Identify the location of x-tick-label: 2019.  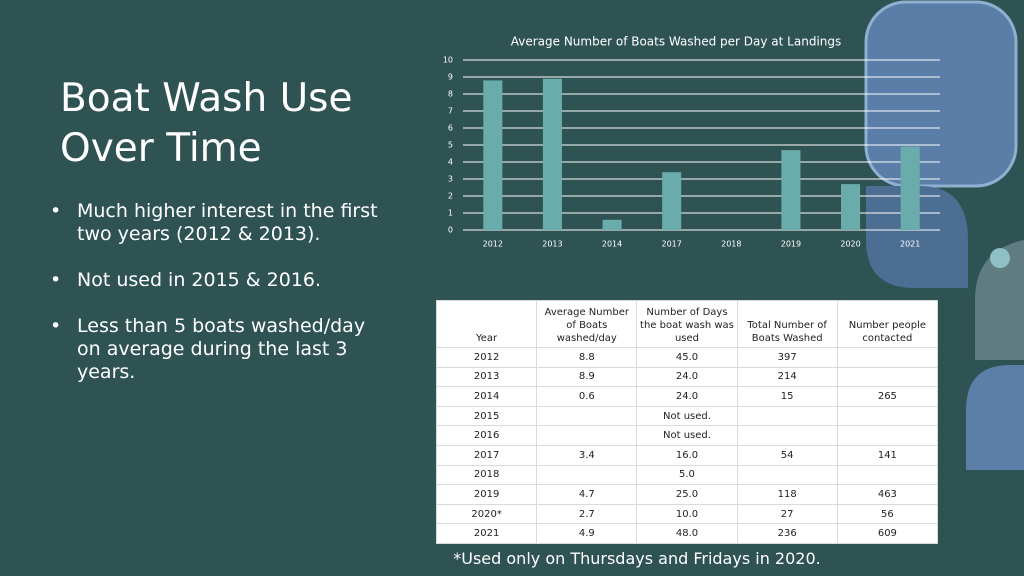
(791, 244).